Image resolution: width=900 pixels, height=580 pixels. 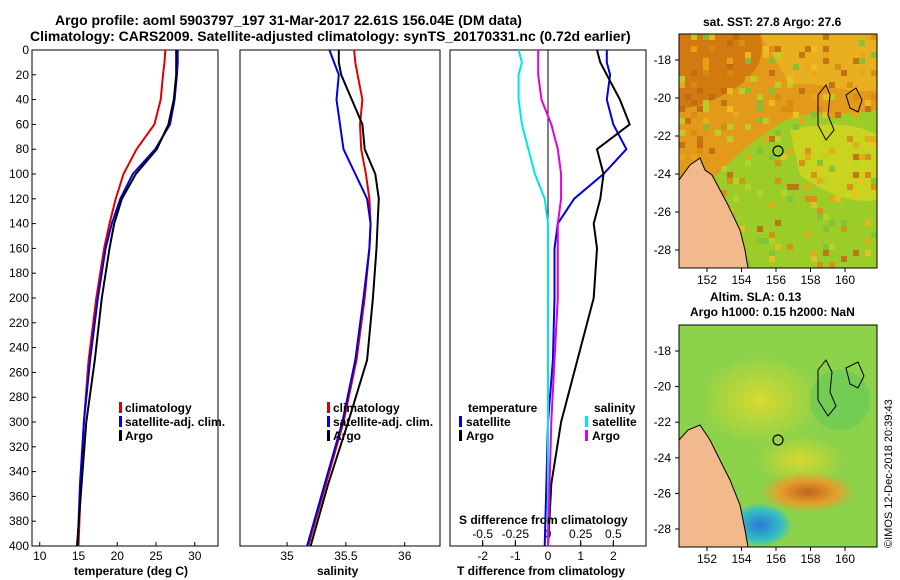 I want to click on legend-t-satellite-swatch, so click(x=460, y=421).